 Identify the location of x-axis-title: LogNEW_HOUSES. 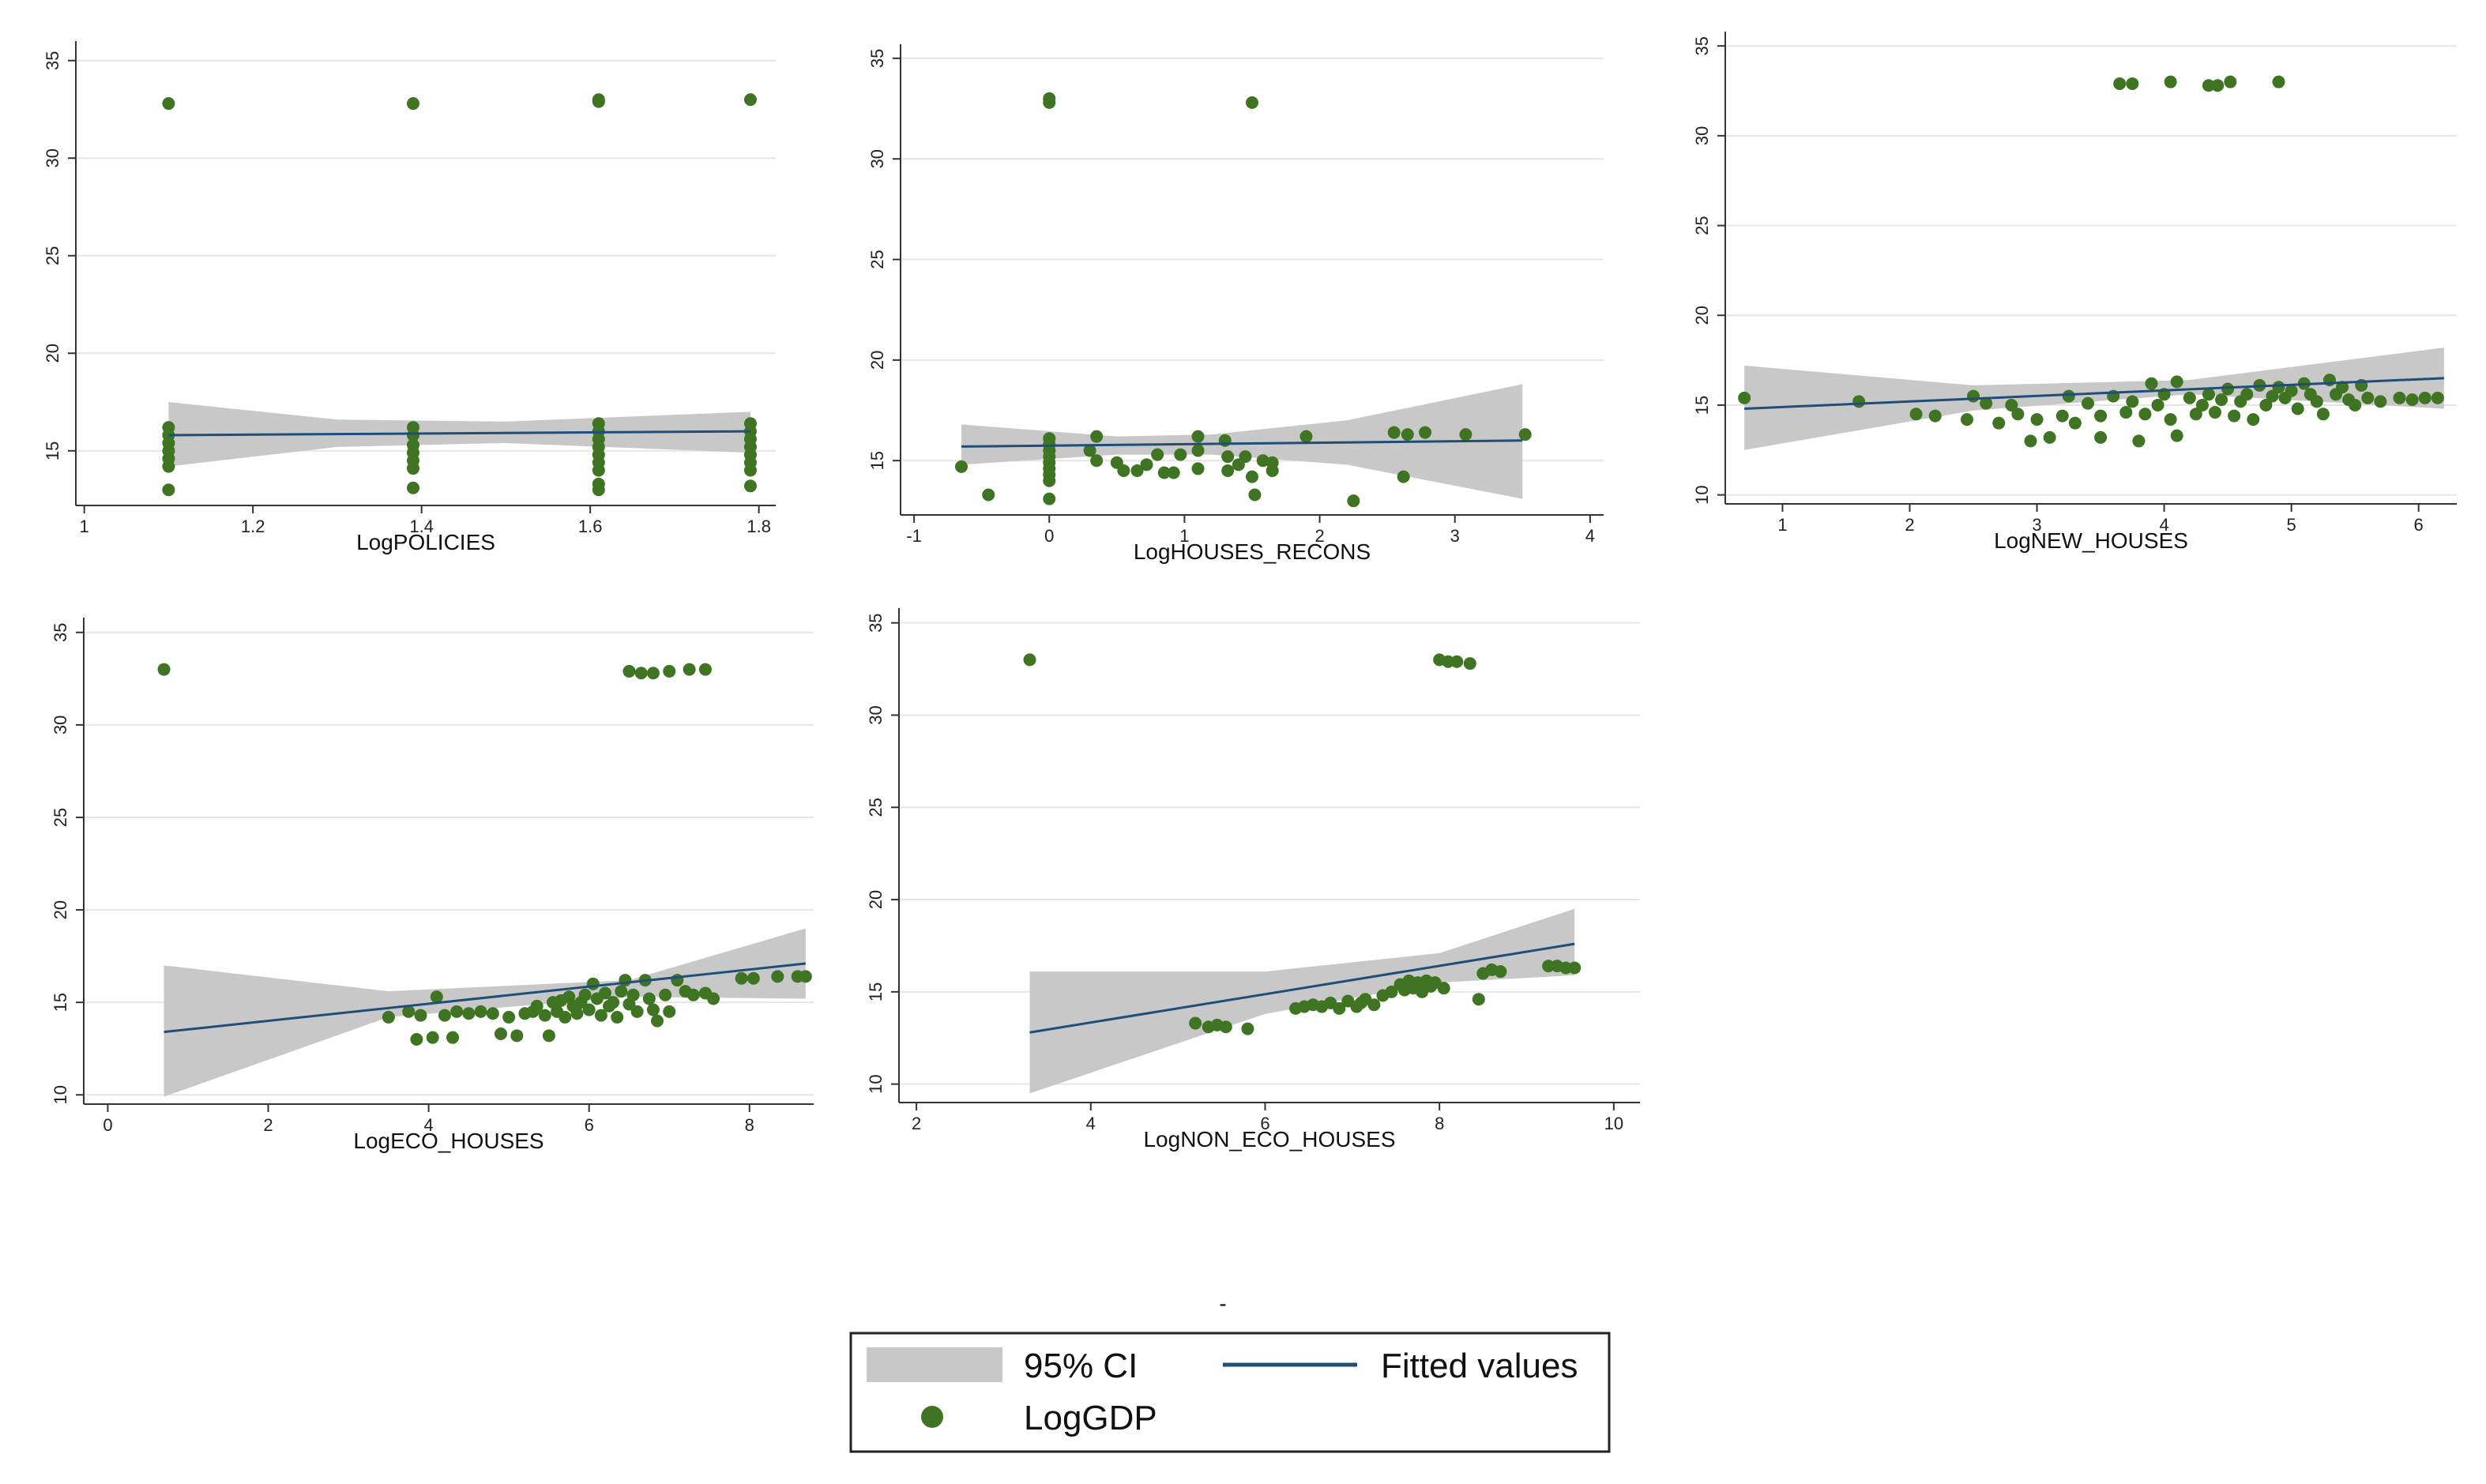
(2091, 540).